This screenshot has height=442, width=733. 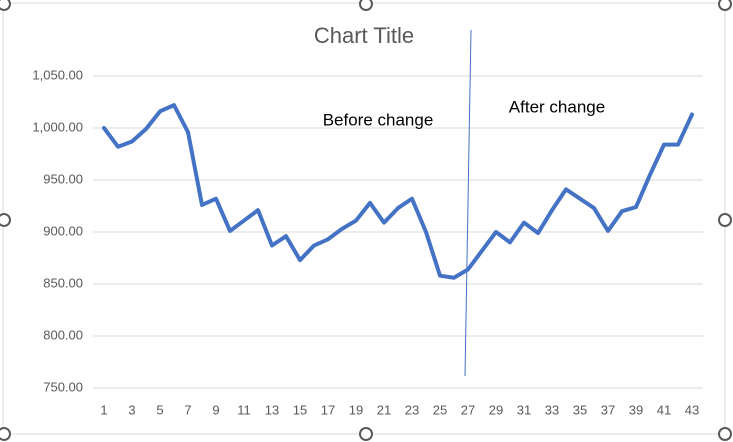 What do you see at coordinates (63, 178) in the screenshot?
I see `y-tick-label: 950.00` at bounding box center [63, 178].